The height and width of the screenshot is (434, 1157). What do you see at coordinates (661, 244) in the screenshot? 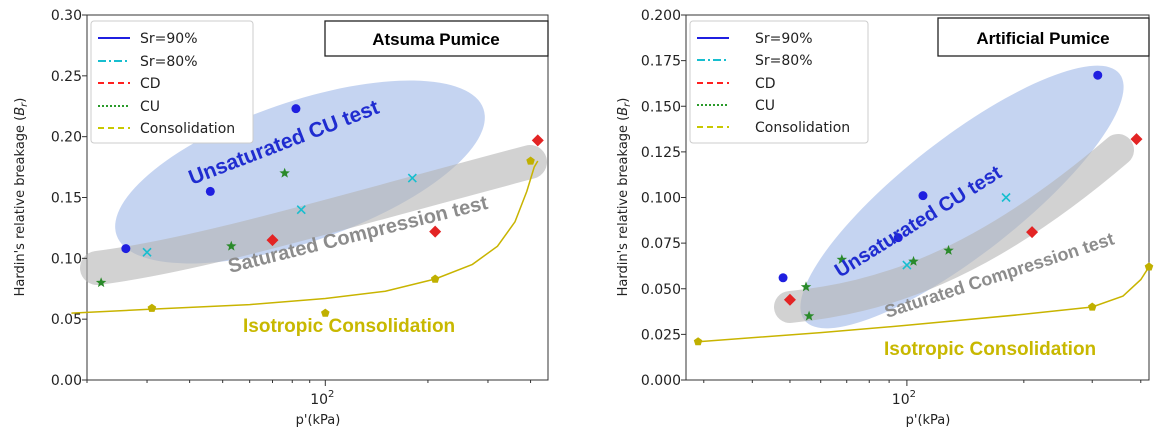
I see `y-tick-label: 0.075` at bounding box center [661, 244].